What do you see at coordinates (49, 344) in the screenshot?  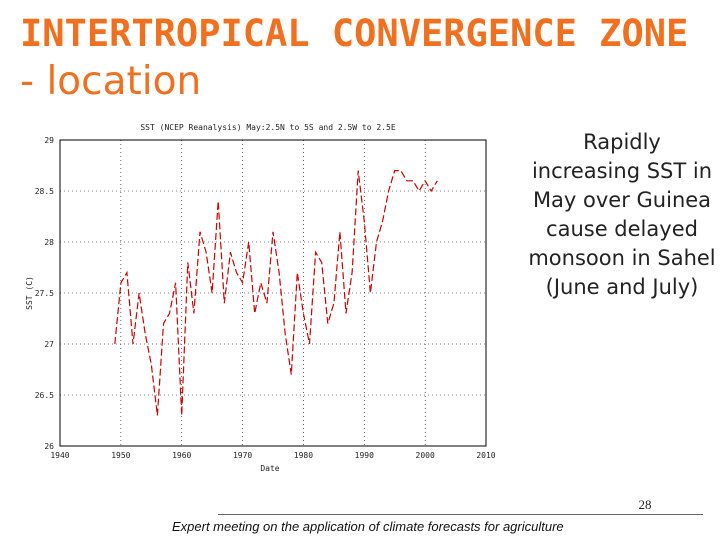 I see `y-tick-label: 27` at bounding box center [49, 344].